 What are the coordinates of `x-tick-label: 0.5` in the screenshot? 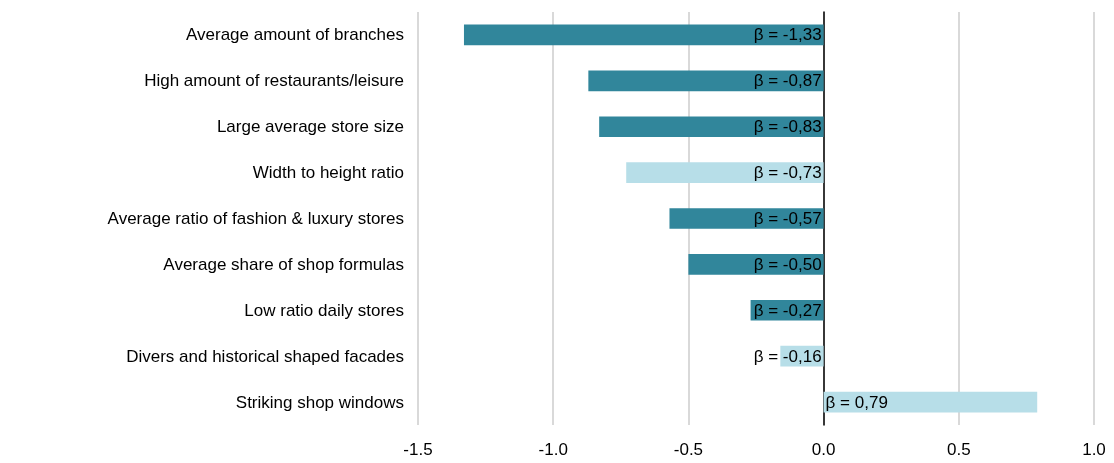 It's located at (958, 449).